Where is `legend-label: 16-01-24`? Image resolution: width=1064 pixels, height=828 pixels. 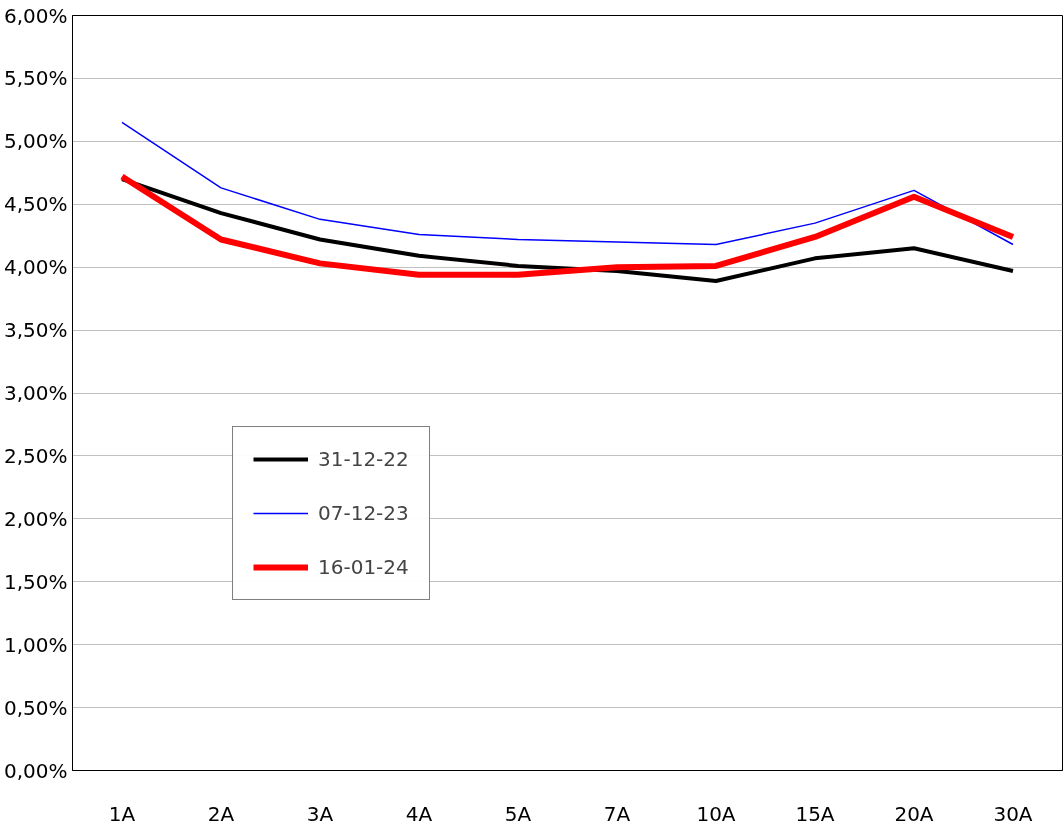
legend-label: 16-01-24 is located at coordinates (363, 567).